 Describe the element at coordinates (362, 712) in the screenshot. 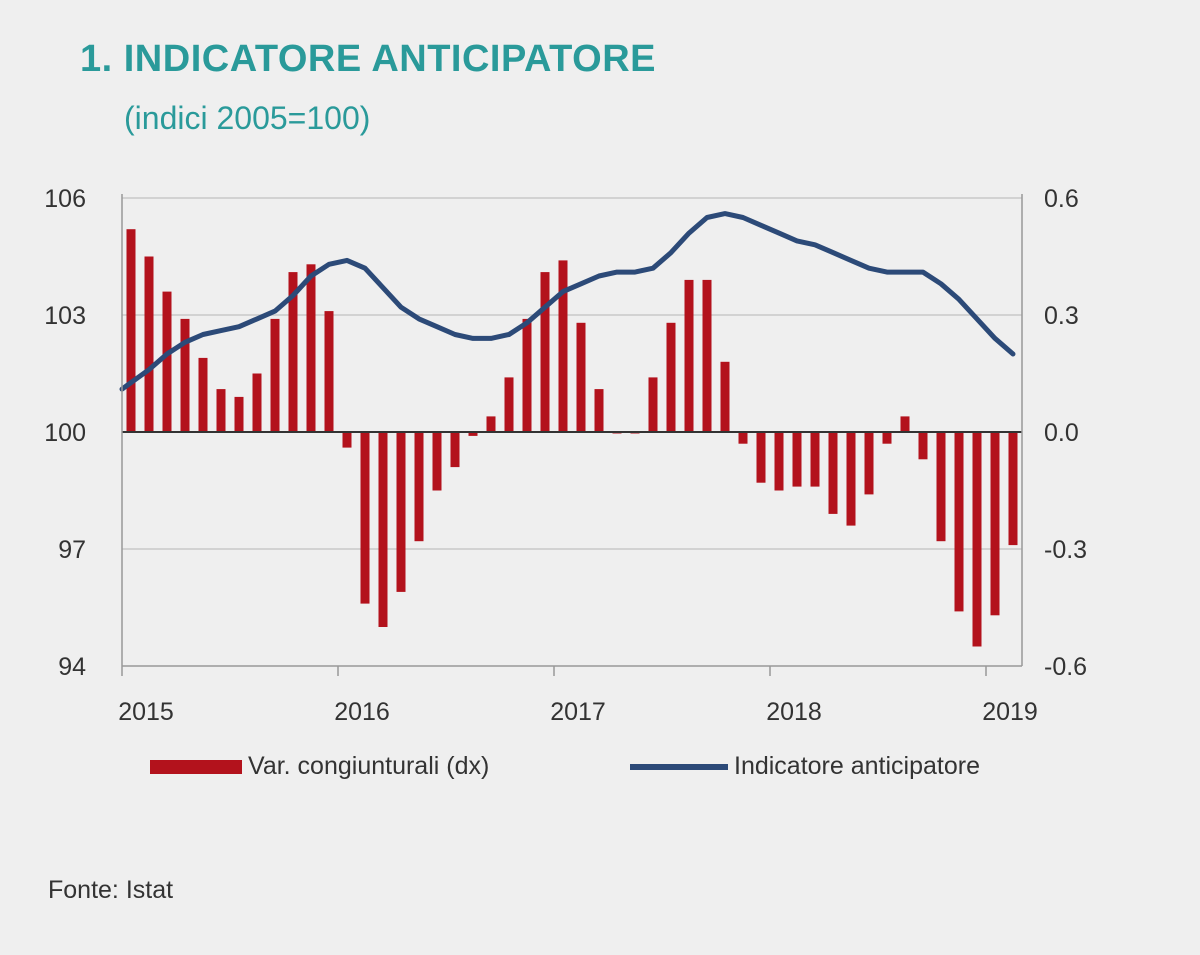

I see `x-tick-label: 2016` at that location.